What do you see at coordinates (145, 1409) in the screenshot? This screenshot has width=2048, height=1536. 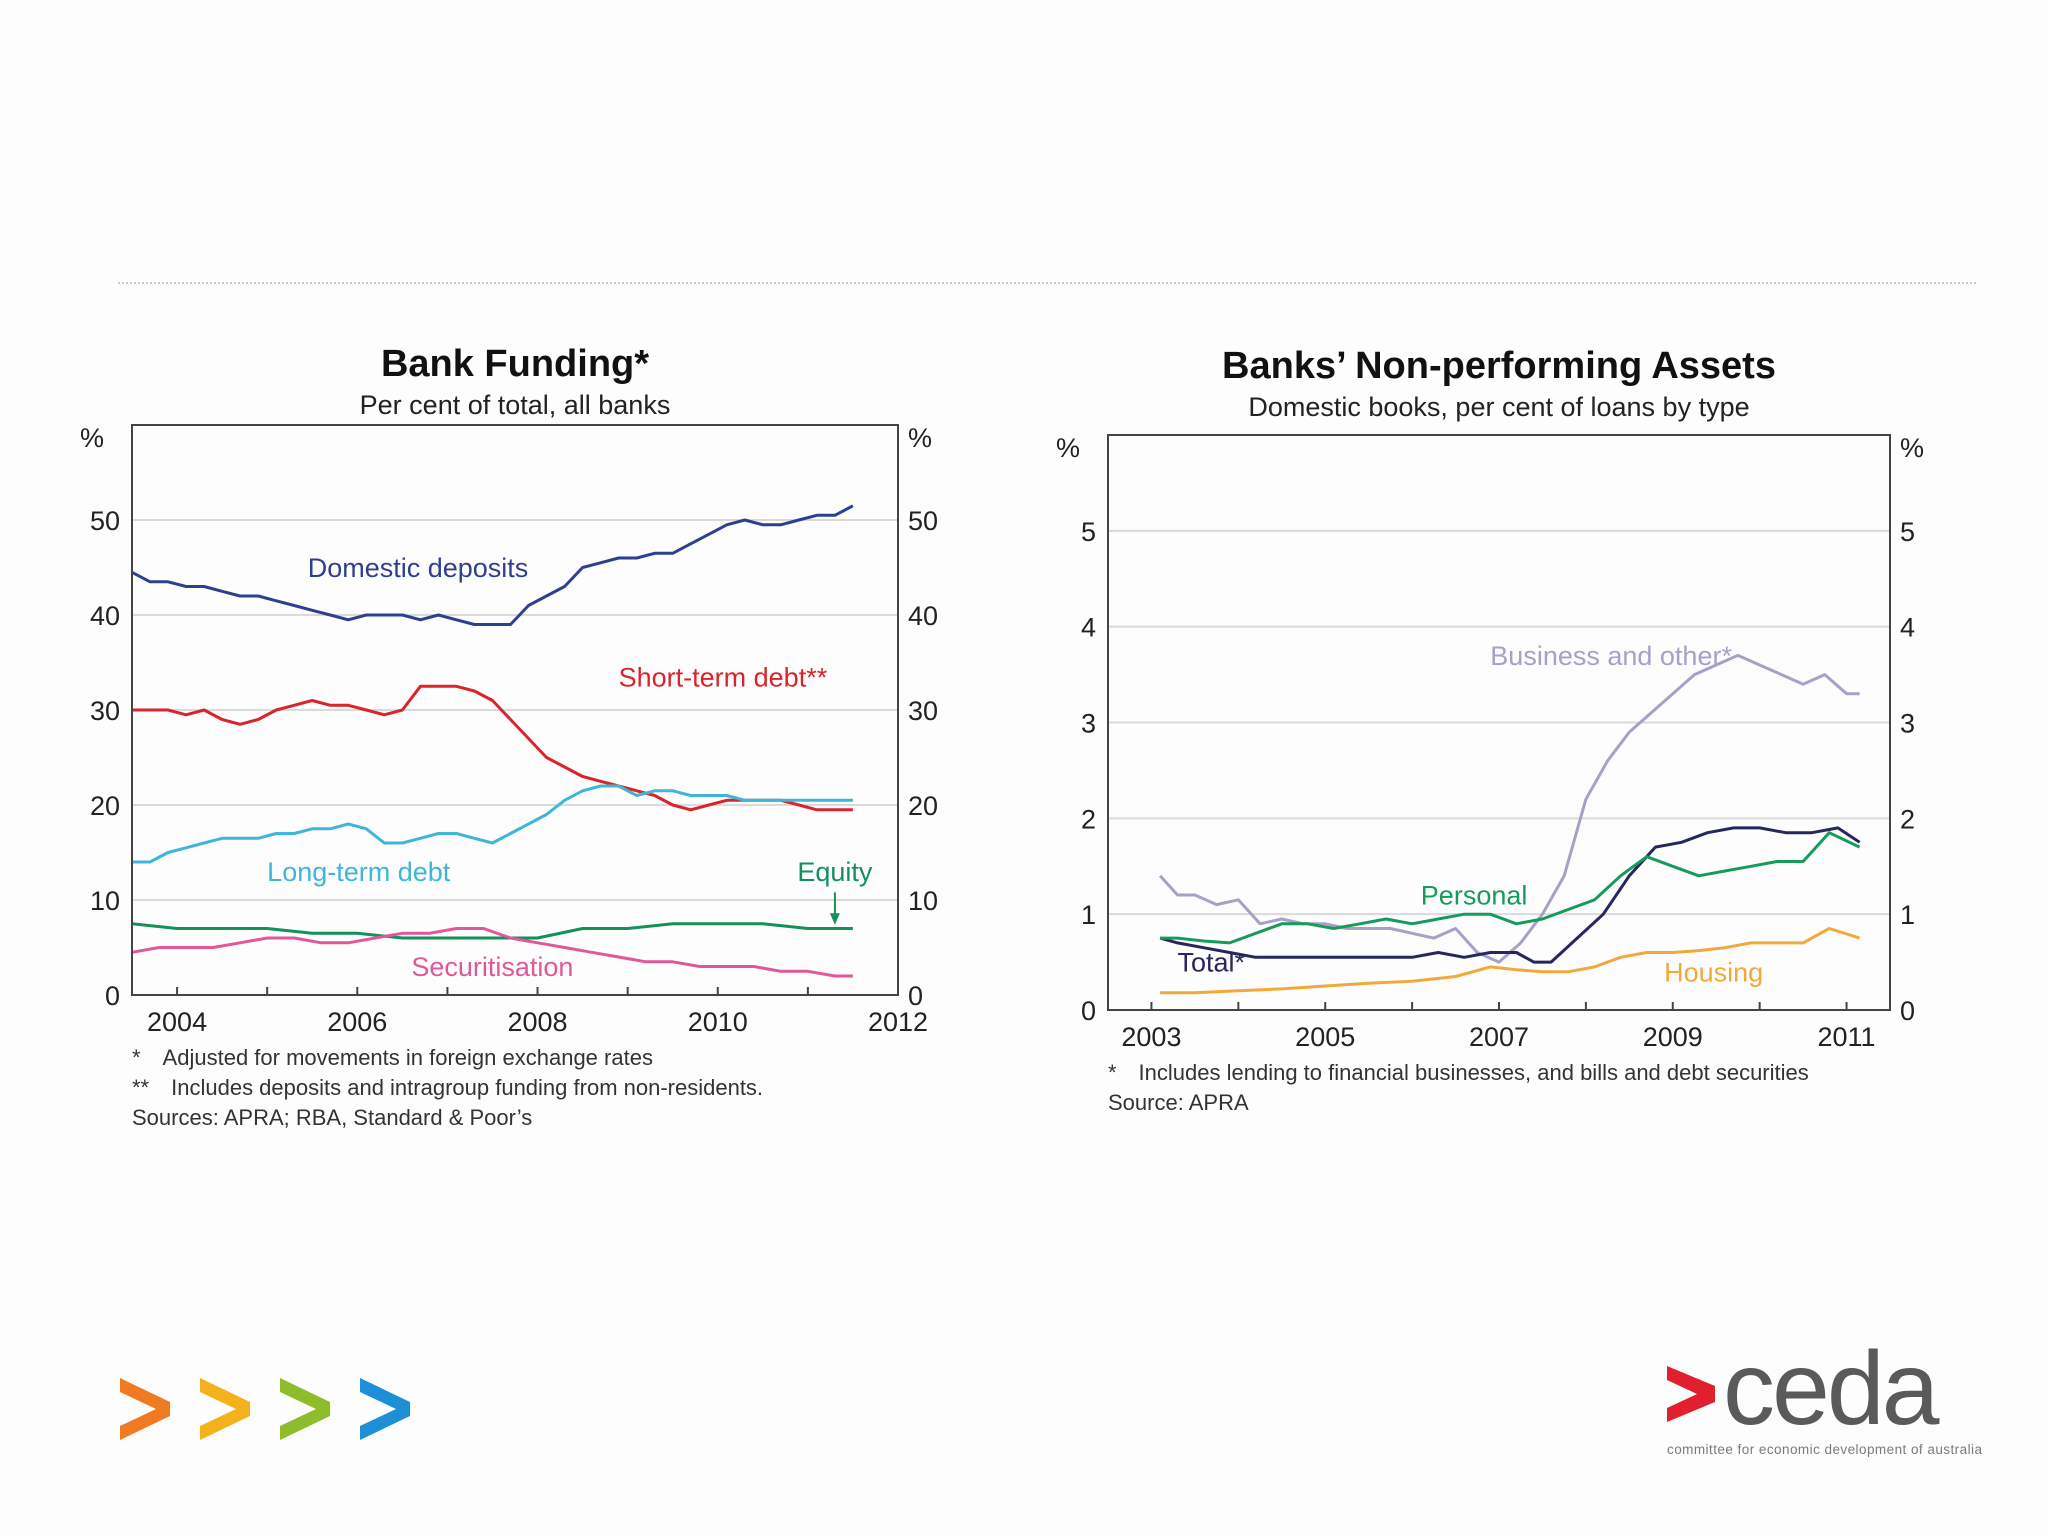 I see `arrow-orange-icon` at bounding box center [145, 1409].